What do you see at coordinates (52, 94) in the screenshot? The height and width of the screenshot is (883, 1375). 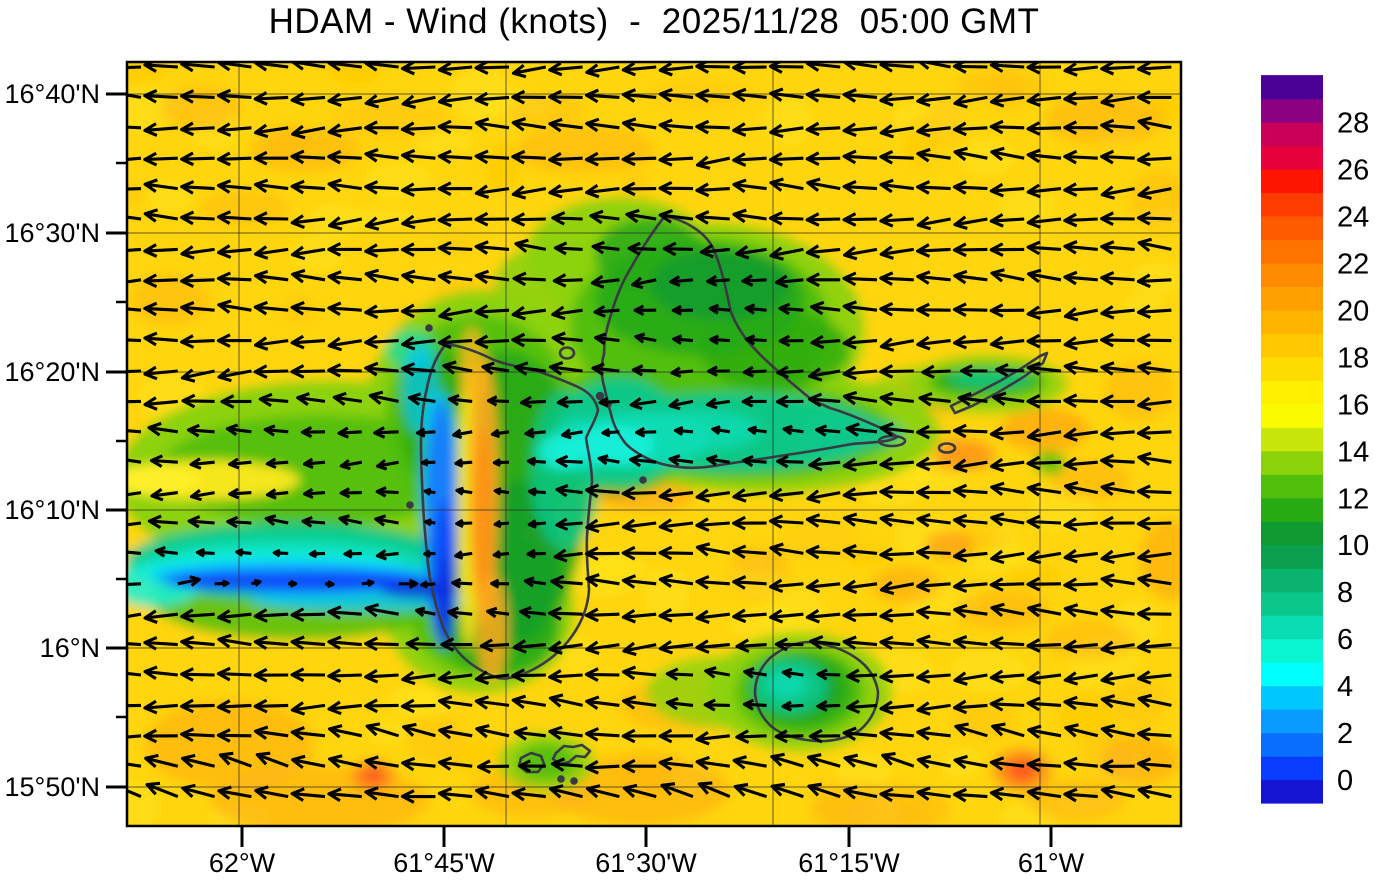 I see `y-tick-label: 16°40'N` at bounding box center [52, 94].